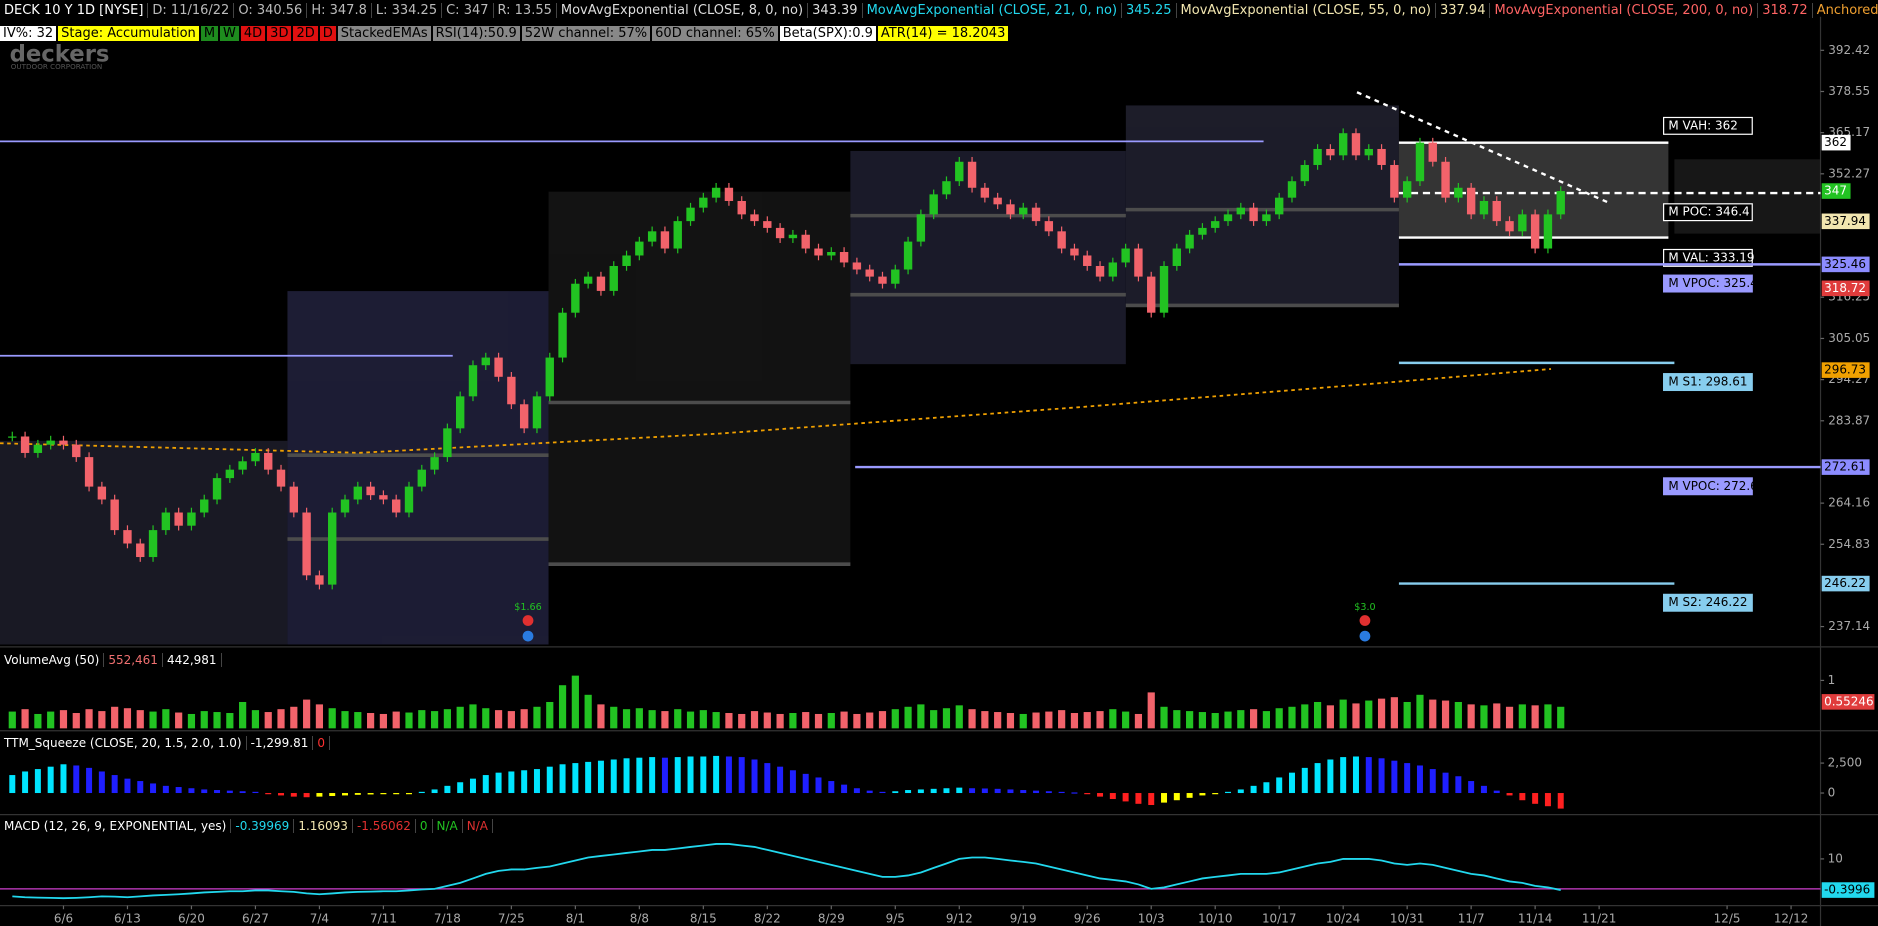 Image resolution: width=1878 pixels, height=926 pixels. Describe the element at coordinates (575, 918) in the screenshot. I see `x-tick-label: 8/1` at that location.